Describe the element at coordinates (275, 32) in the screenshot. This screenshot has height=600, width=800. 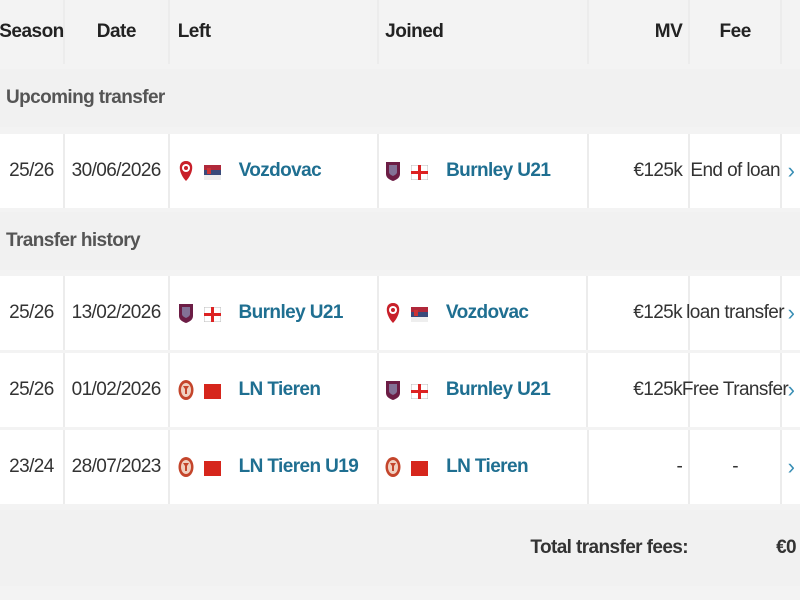
I see `header-left: Left` at that location.